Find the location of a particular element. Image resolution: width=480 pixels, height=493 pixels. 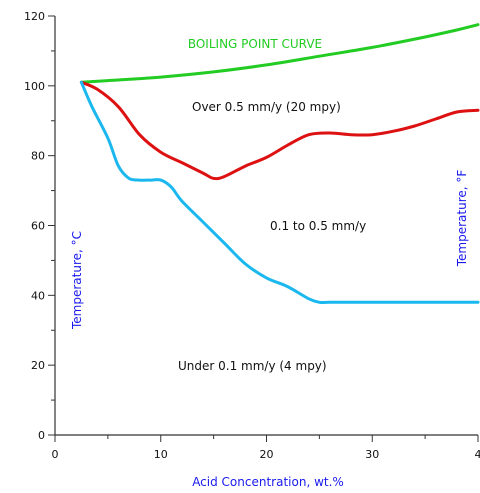

y-tick-label: 60 is located at coordinates (38, 226).